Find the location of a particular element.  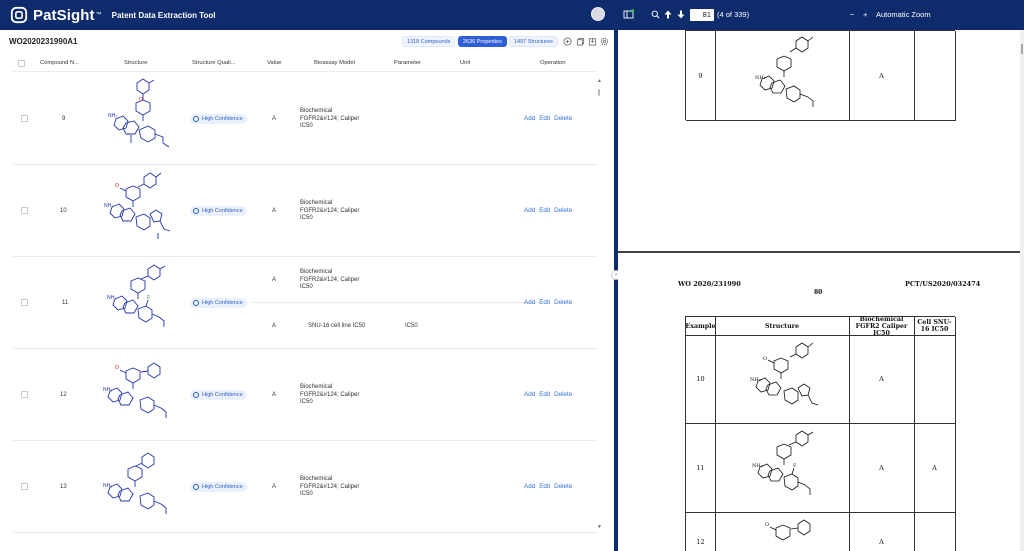

pdf-scrollbar is located at coordinates (1022, 290).